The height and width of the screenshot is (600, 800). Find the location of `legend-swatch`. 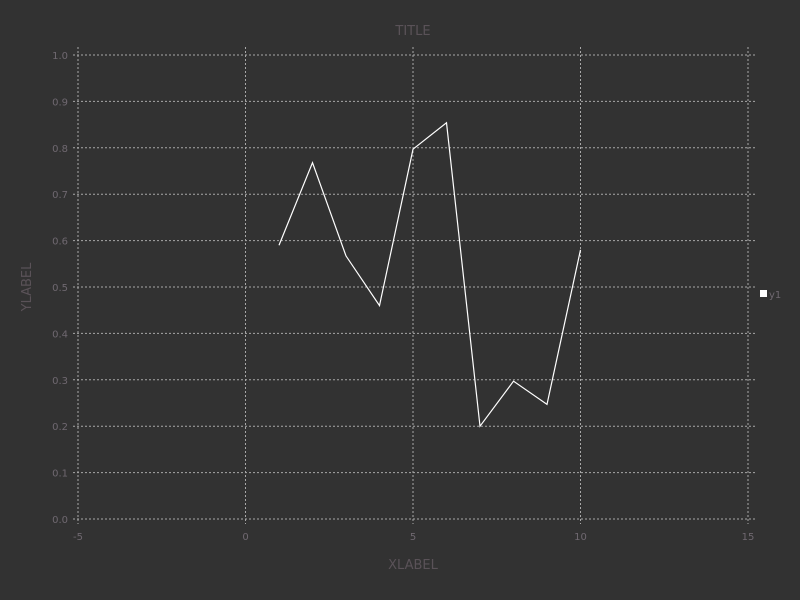

legend-swatch is located at coordinates (763, 293).